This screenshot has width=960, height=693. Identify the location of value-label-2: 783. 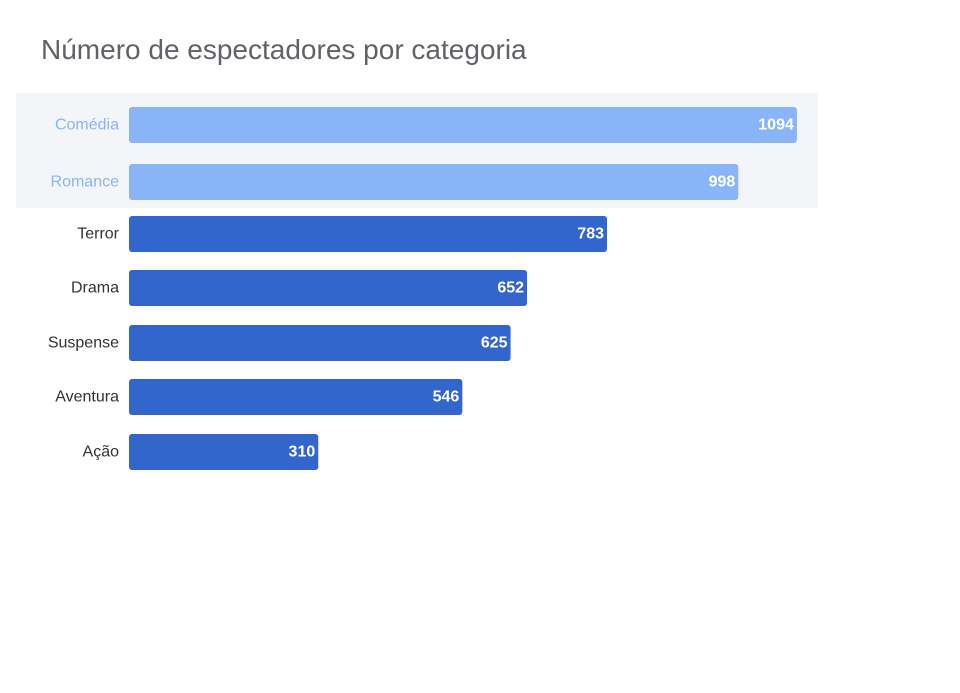
(590, 234).